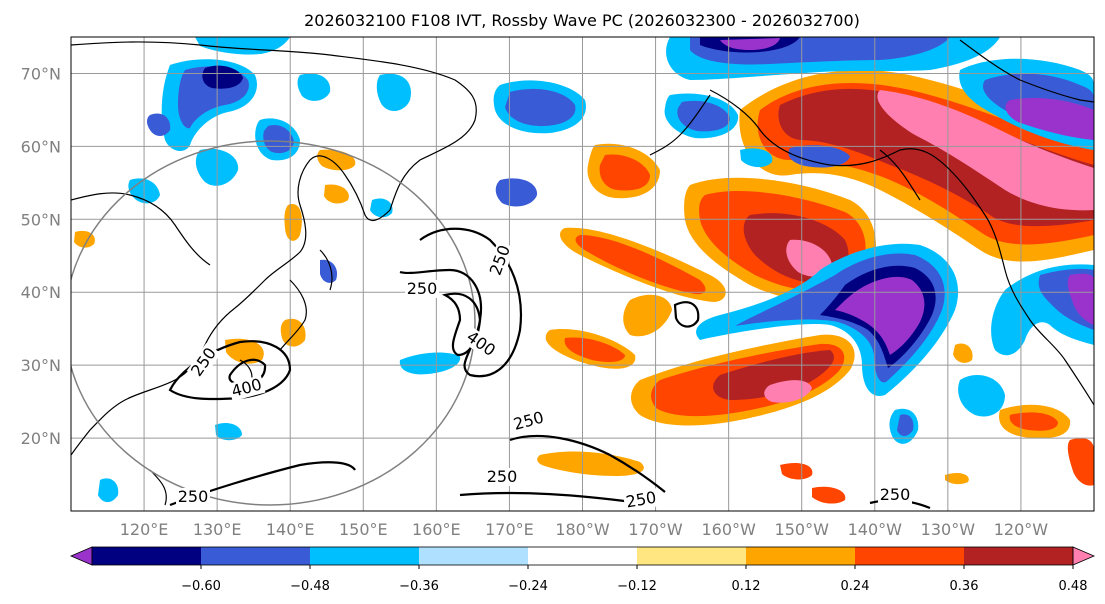  Describe the element at coordinates (528, 586) in the screenshot. I see `colorbar-tick-label: −0.24` at that location.